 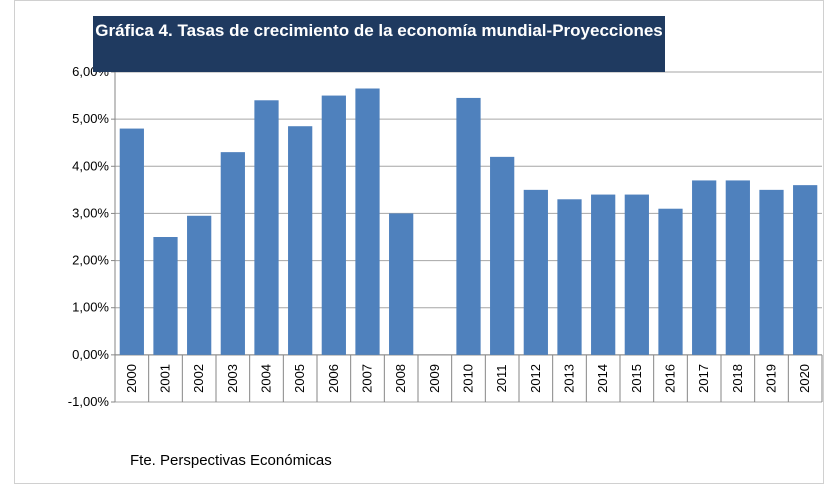 I want to click on x-tick-label: 2016, so click(x=670, y=378).